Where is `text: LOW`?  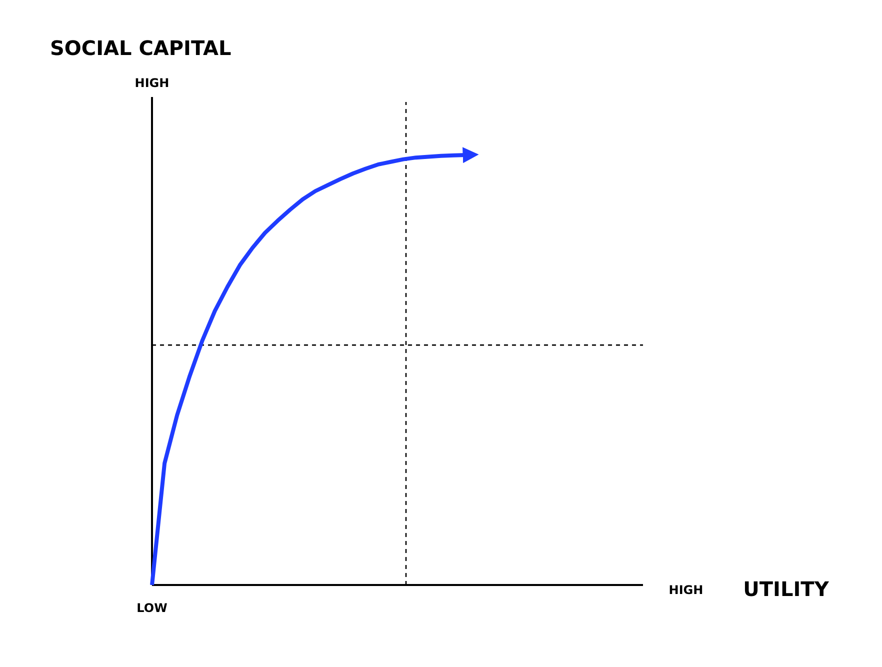
text: LOW is located at coordinates (152, 608).